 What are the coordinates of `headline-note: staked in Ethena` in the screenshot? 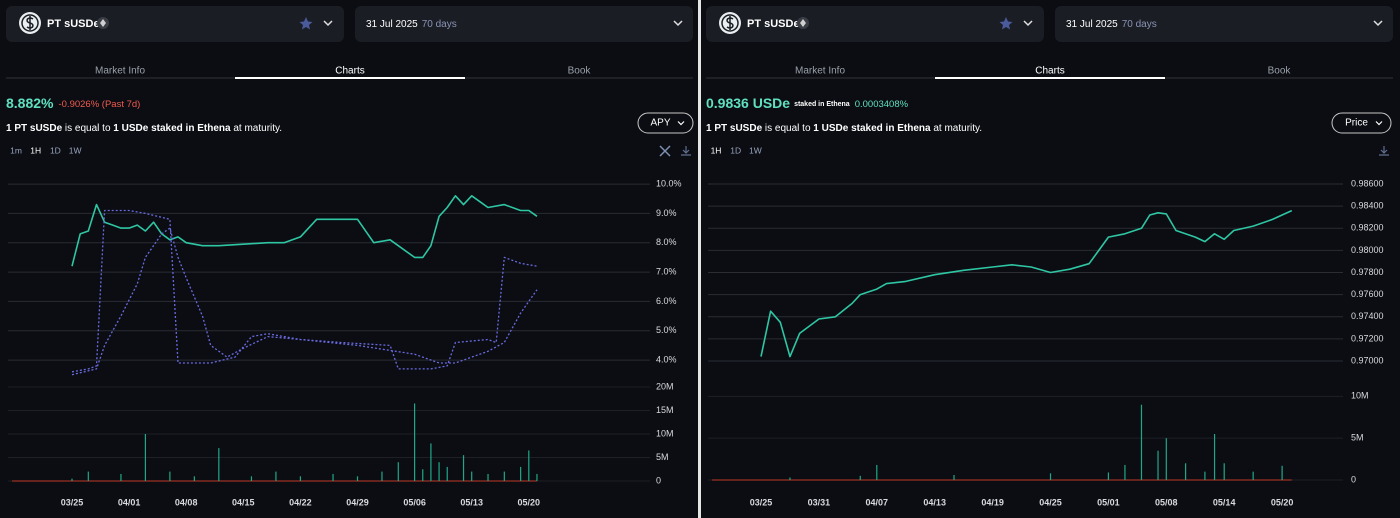 It's located at (822, 104).